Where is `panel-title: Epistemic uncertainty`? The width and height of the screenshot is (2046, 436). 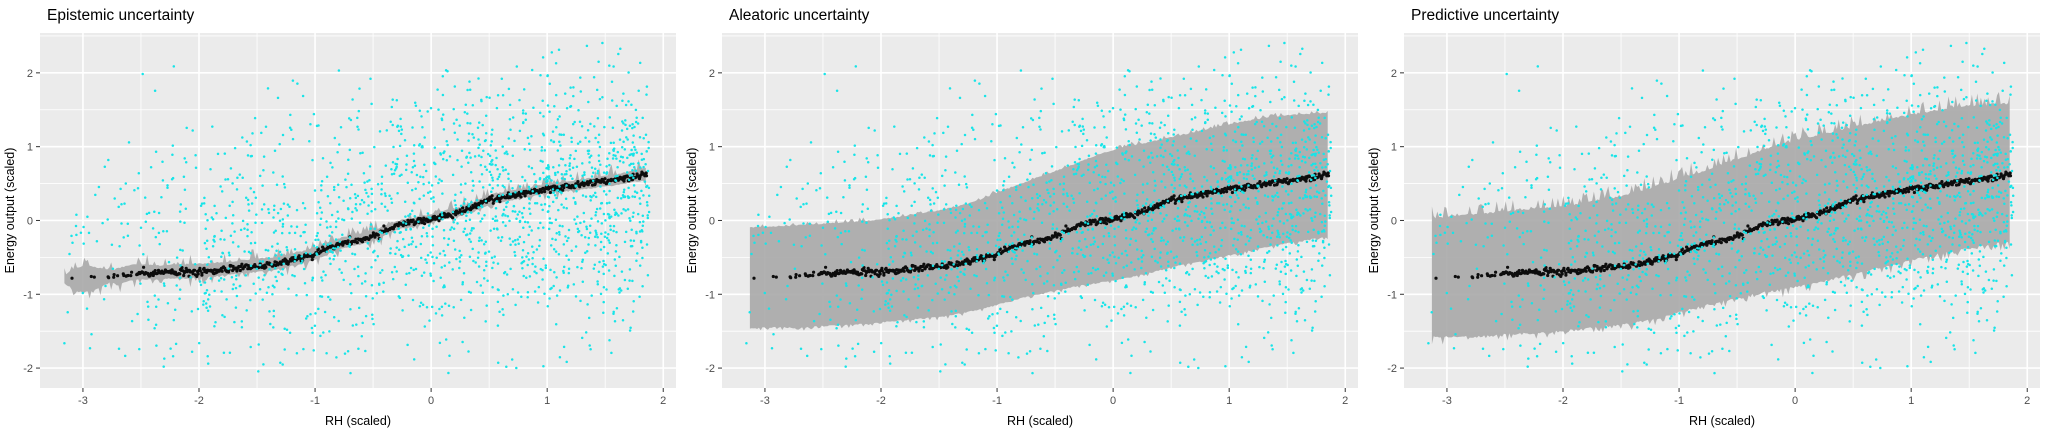 panel-title: Epistemic uncertainty is located at coordinates (121, 15).